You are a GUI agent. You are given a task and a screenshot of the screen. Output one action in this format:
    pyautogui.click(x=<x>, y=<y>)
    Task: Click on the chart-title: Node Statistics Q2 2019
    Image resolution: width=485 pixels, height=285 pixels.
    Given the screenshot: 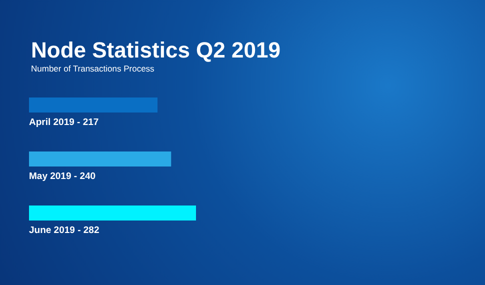 What is the action you would take?
    pyautogui.click(x=155, y=50)
    